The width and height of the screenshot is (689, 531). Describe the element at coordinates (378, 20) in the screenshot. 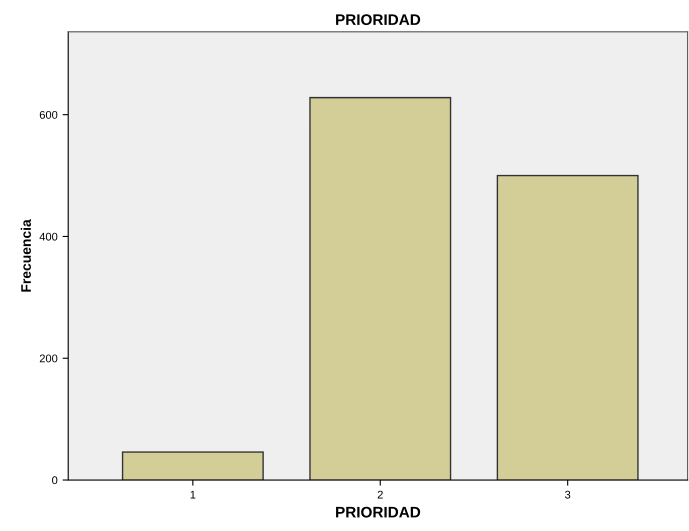

I see `chart-title: PRIORIDAD` at that location.